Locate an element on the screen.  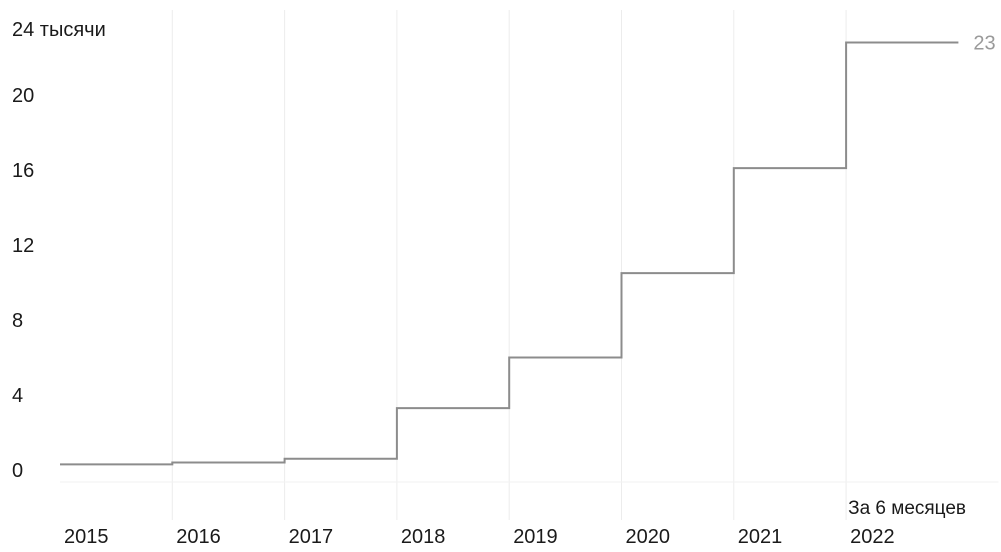
x-tick-label-2016: 2016 is located at coordinates (198, 537).